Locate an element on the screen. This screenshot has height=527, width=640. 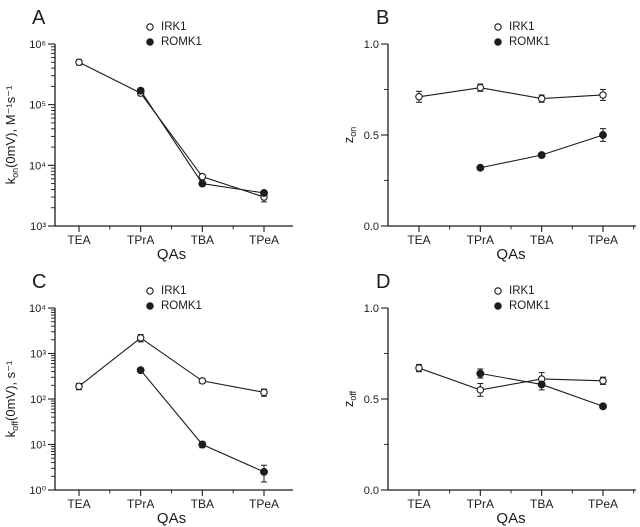
y-tick-label: 10⁵ is located at coordinates (37, 106).